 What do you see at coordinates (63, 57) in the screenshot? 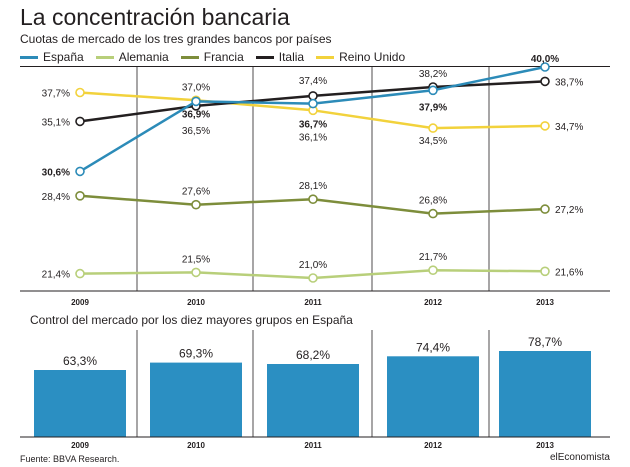
I see `legend-label: España` at bounding box center [63, 57].